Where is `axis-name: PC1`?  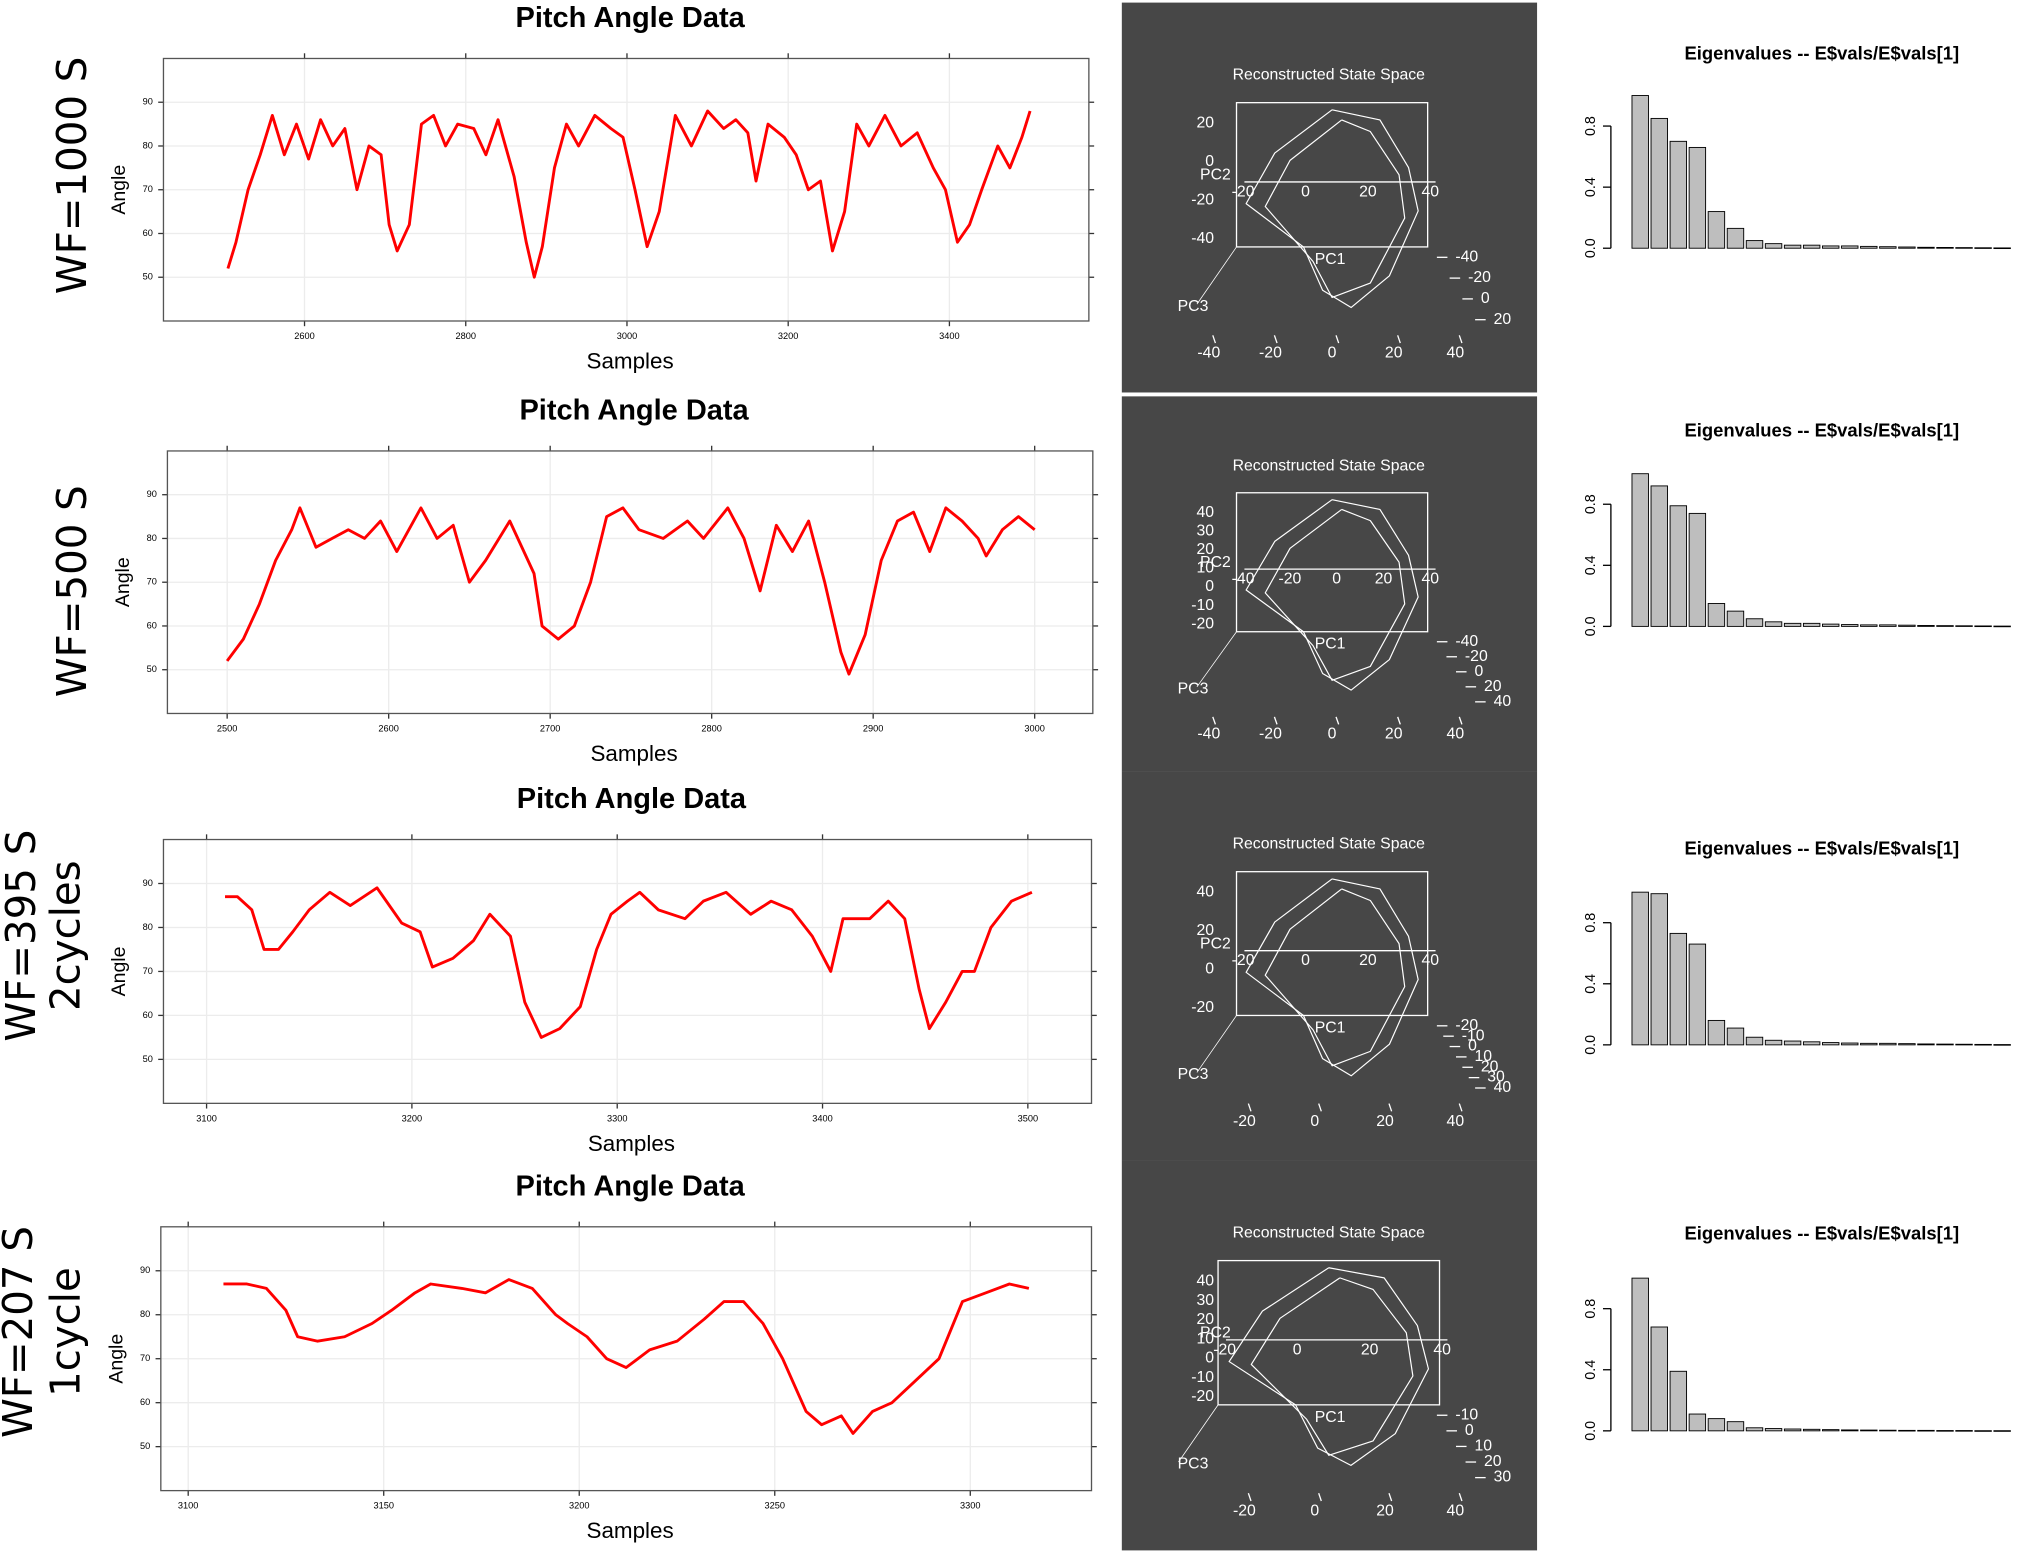
axis-name: PC1 is located at coordinates (1330, 259).